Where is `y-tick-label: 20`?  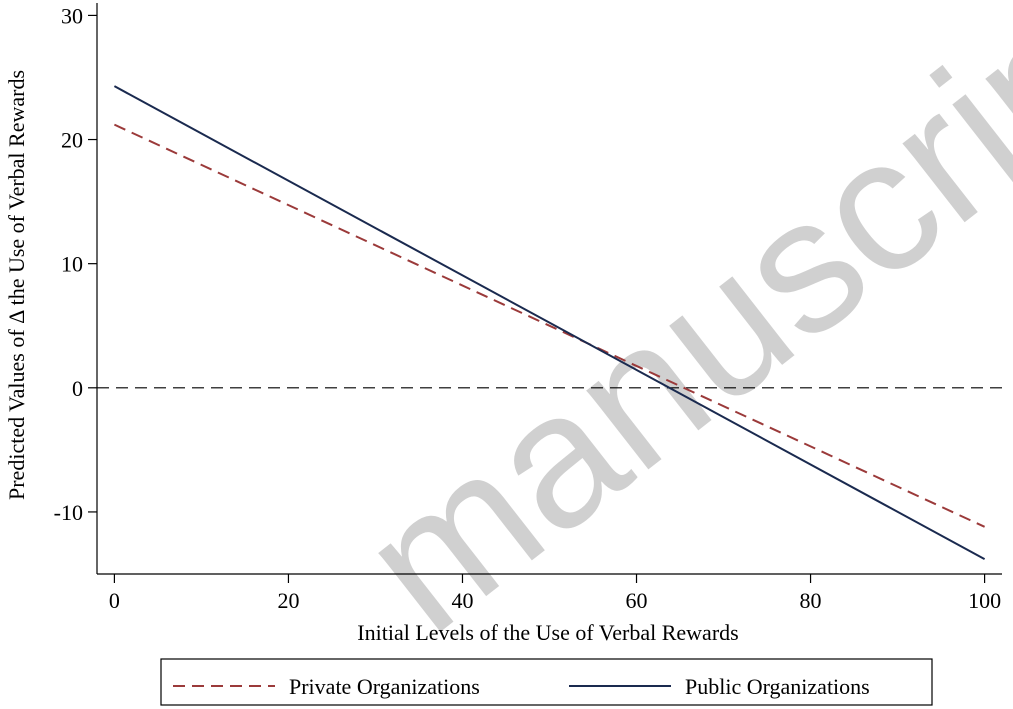 y-tick-label: 20 is located at coordinates (72, 140).